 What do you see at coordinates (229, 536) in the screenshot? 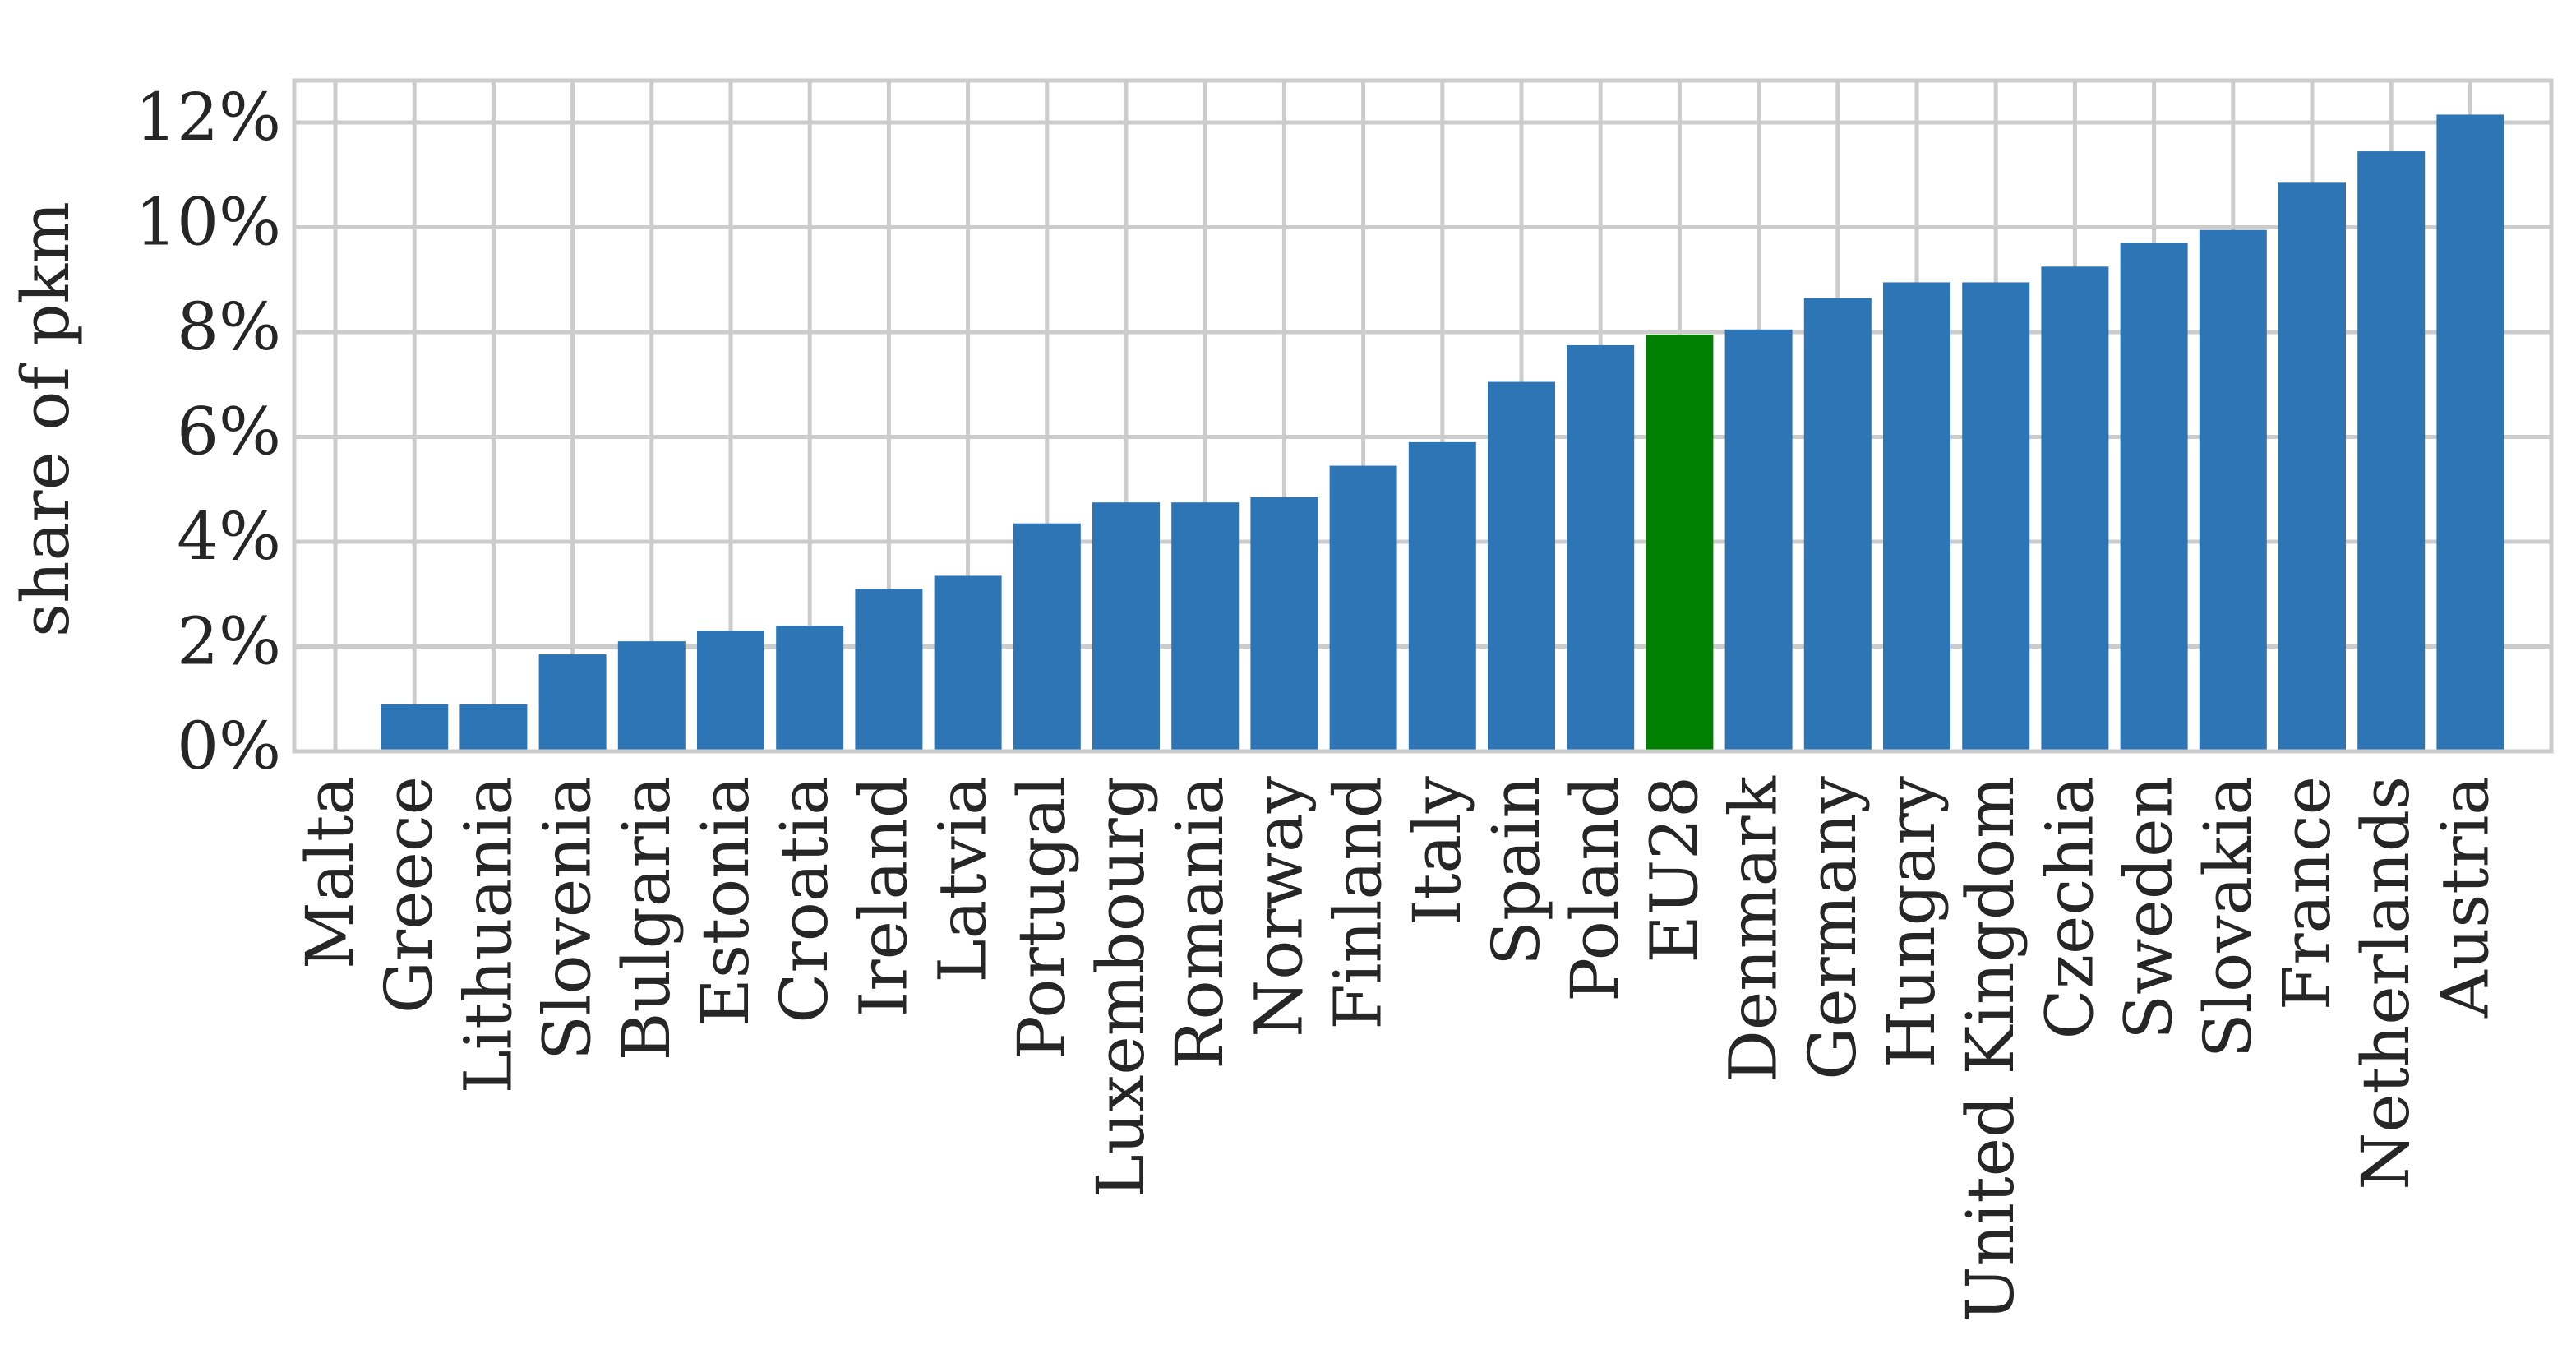
I see `y-tick-label: 4%` at bounding box center [229, 536].